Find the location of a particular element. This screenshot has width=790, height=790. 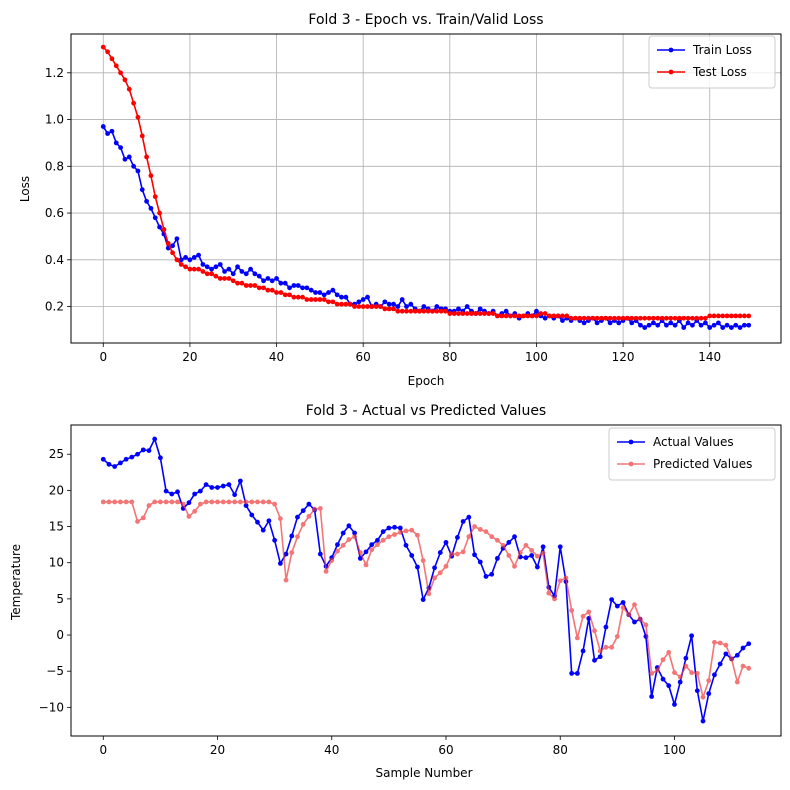

prediction-chart-legend-label-0: Actual Values is located at coordinates (693, 442).